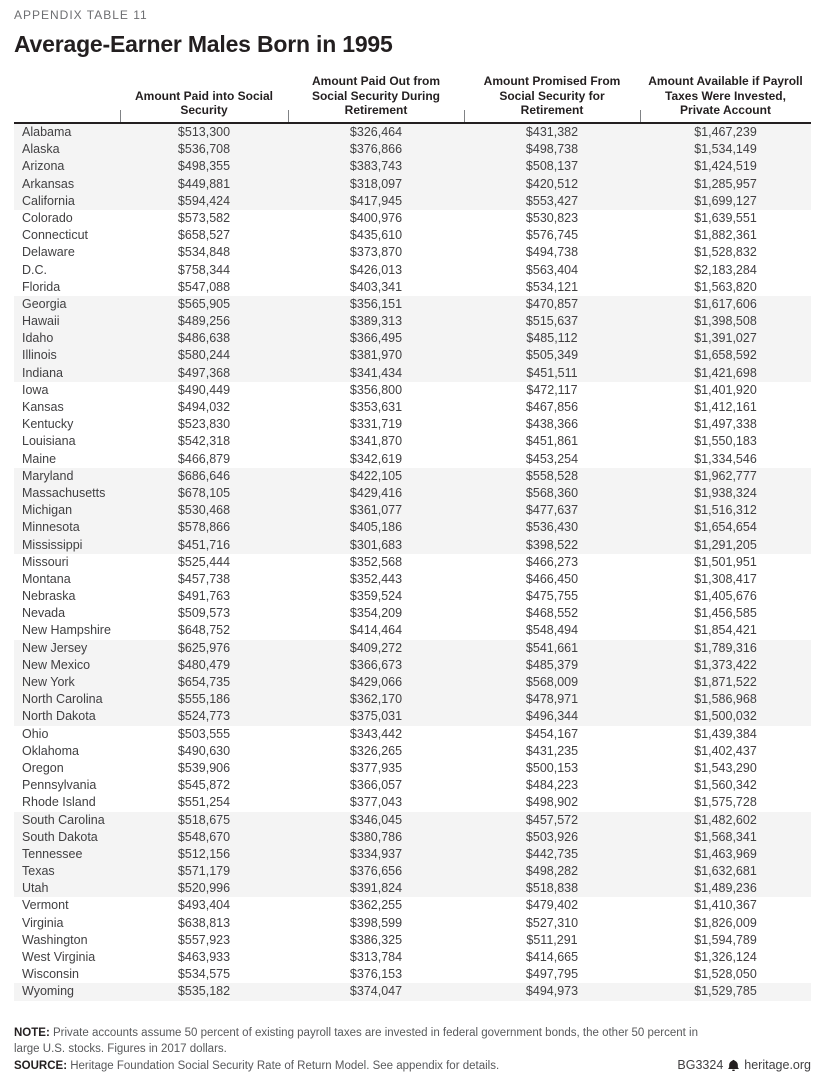 This screenshot has height=1088, width=825. Describe the element at coordinates (552, 853) in the screenshot. I see `value-cell: $442,735` at that location.